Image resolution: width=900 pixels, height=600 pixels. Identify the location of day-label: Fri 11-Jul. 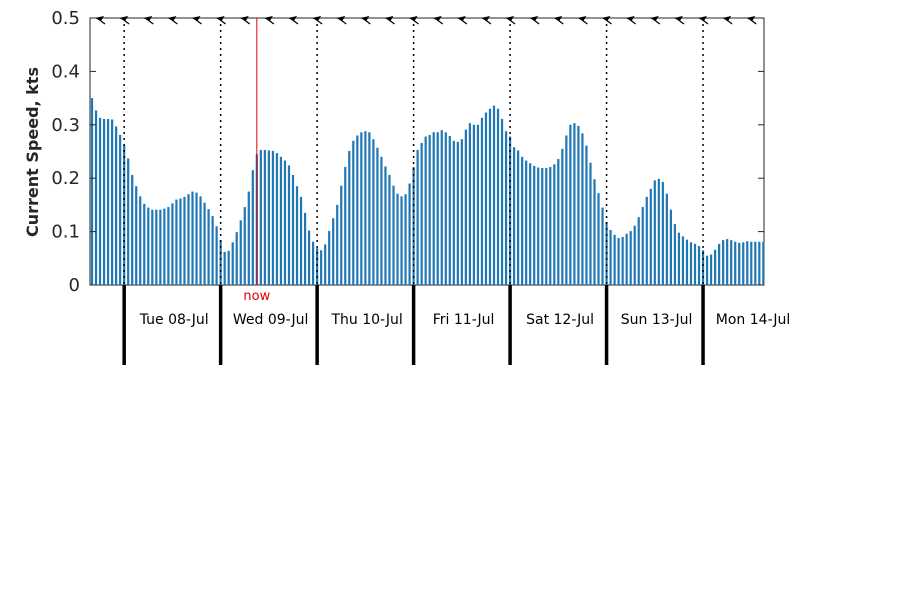
(464, 320).